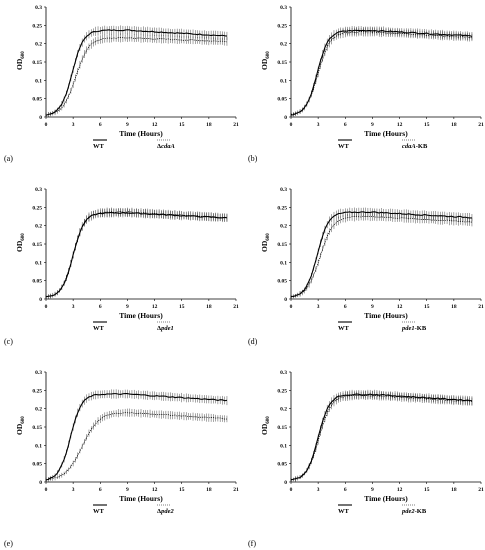 This screenshot has width=485, height=550. I want to click on legend-label: Δpde2, so click(165, 511).